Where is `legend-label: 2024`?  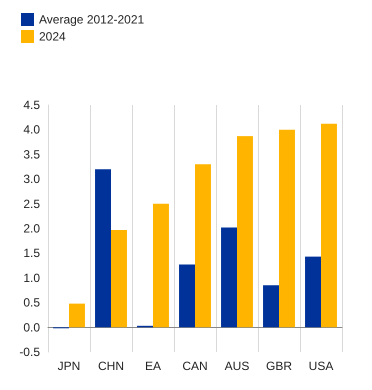 legend-label: 2024 is located at coordinates (52, 37).